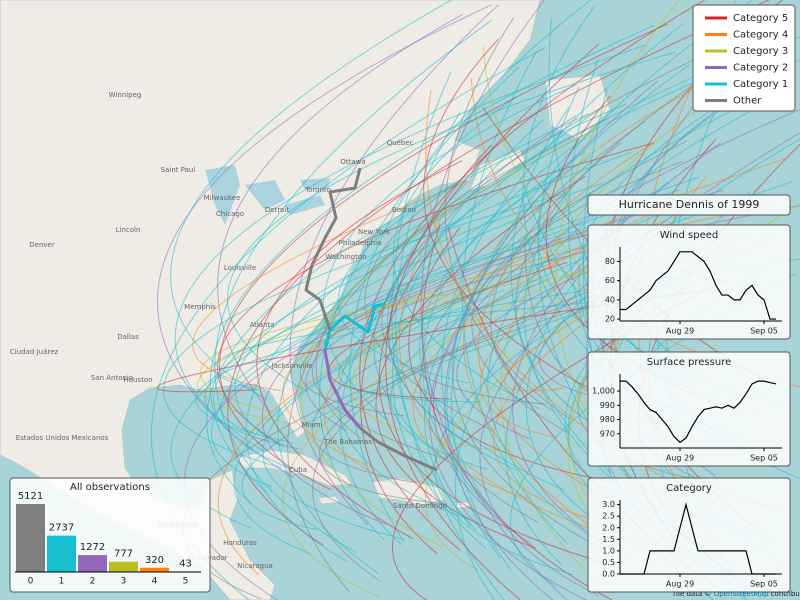 The height and width of the screenshot is (600, 800). Describe the element at coordinates (608, 550) in the screenshot. I see `y-tick-label: 1.0` at that location.